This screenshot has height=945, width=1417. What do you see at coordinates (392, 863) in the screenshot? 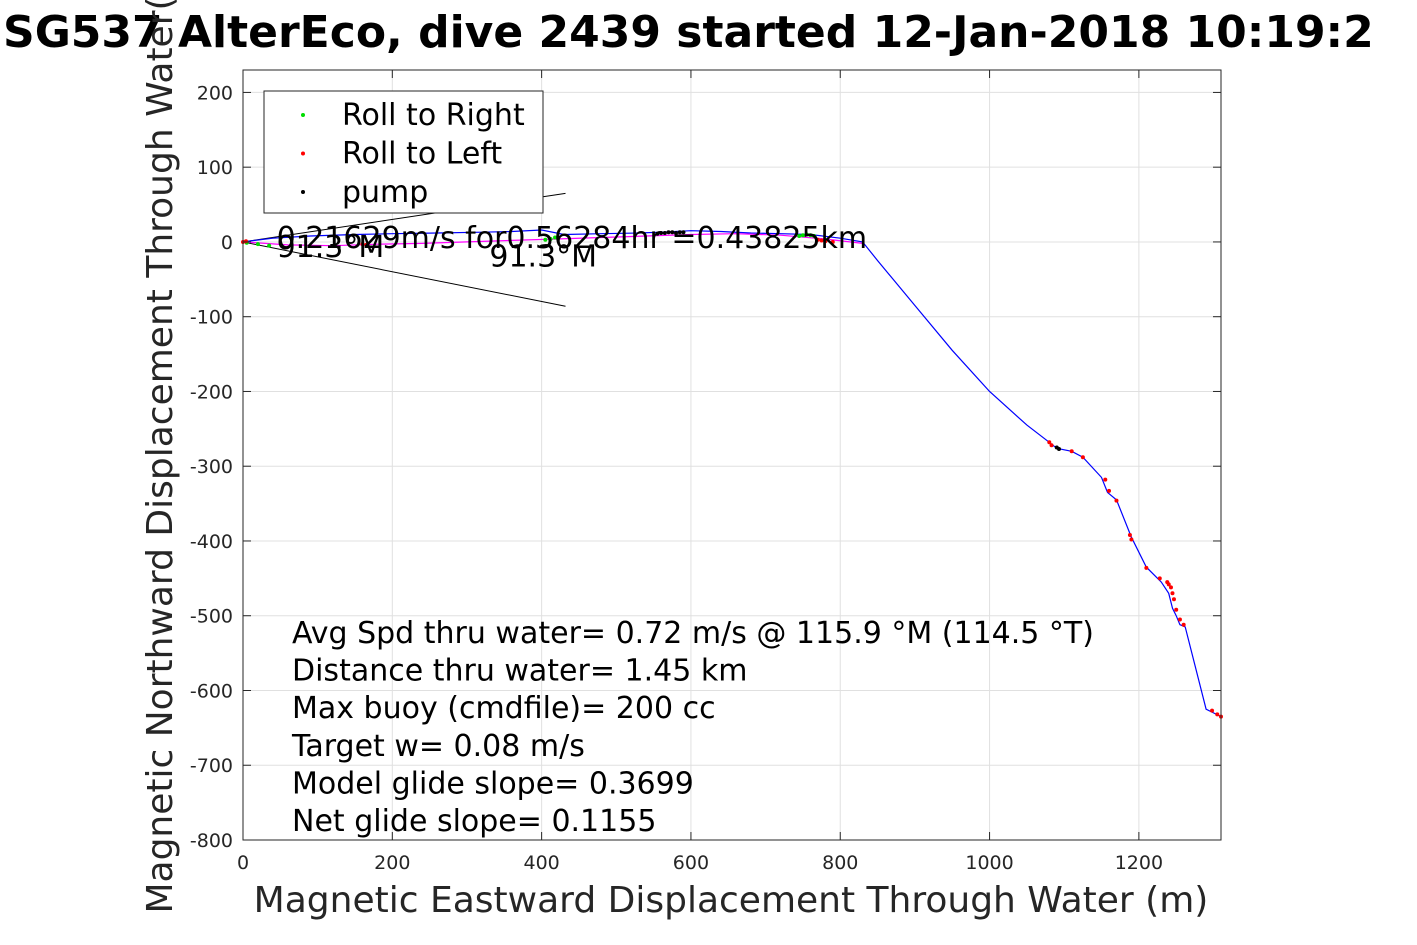
I see `x-tick-label: 200` at bounding box center [392, 863].